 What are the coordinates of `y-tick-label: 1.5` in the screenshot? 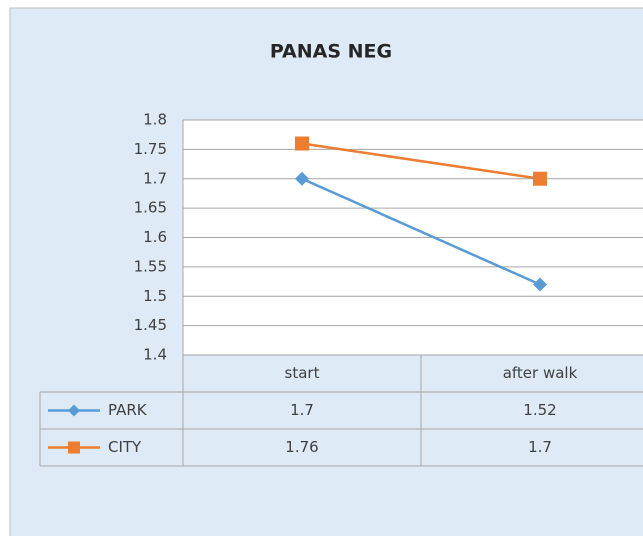 It's located at (155, 296).